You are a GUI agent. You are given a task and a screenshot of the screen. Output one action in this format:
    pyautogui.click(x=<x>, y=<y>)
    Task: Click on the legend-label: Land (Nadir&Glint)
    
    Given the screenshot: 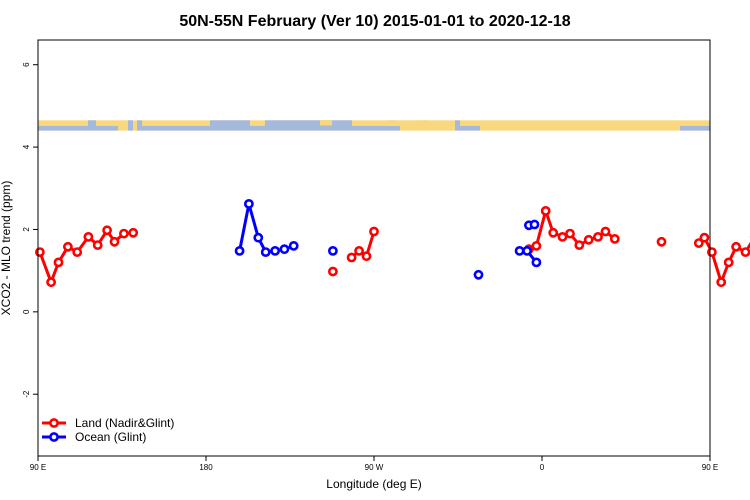 What is the action you would take?
    pyautogui.click(x=124, y=423)
    